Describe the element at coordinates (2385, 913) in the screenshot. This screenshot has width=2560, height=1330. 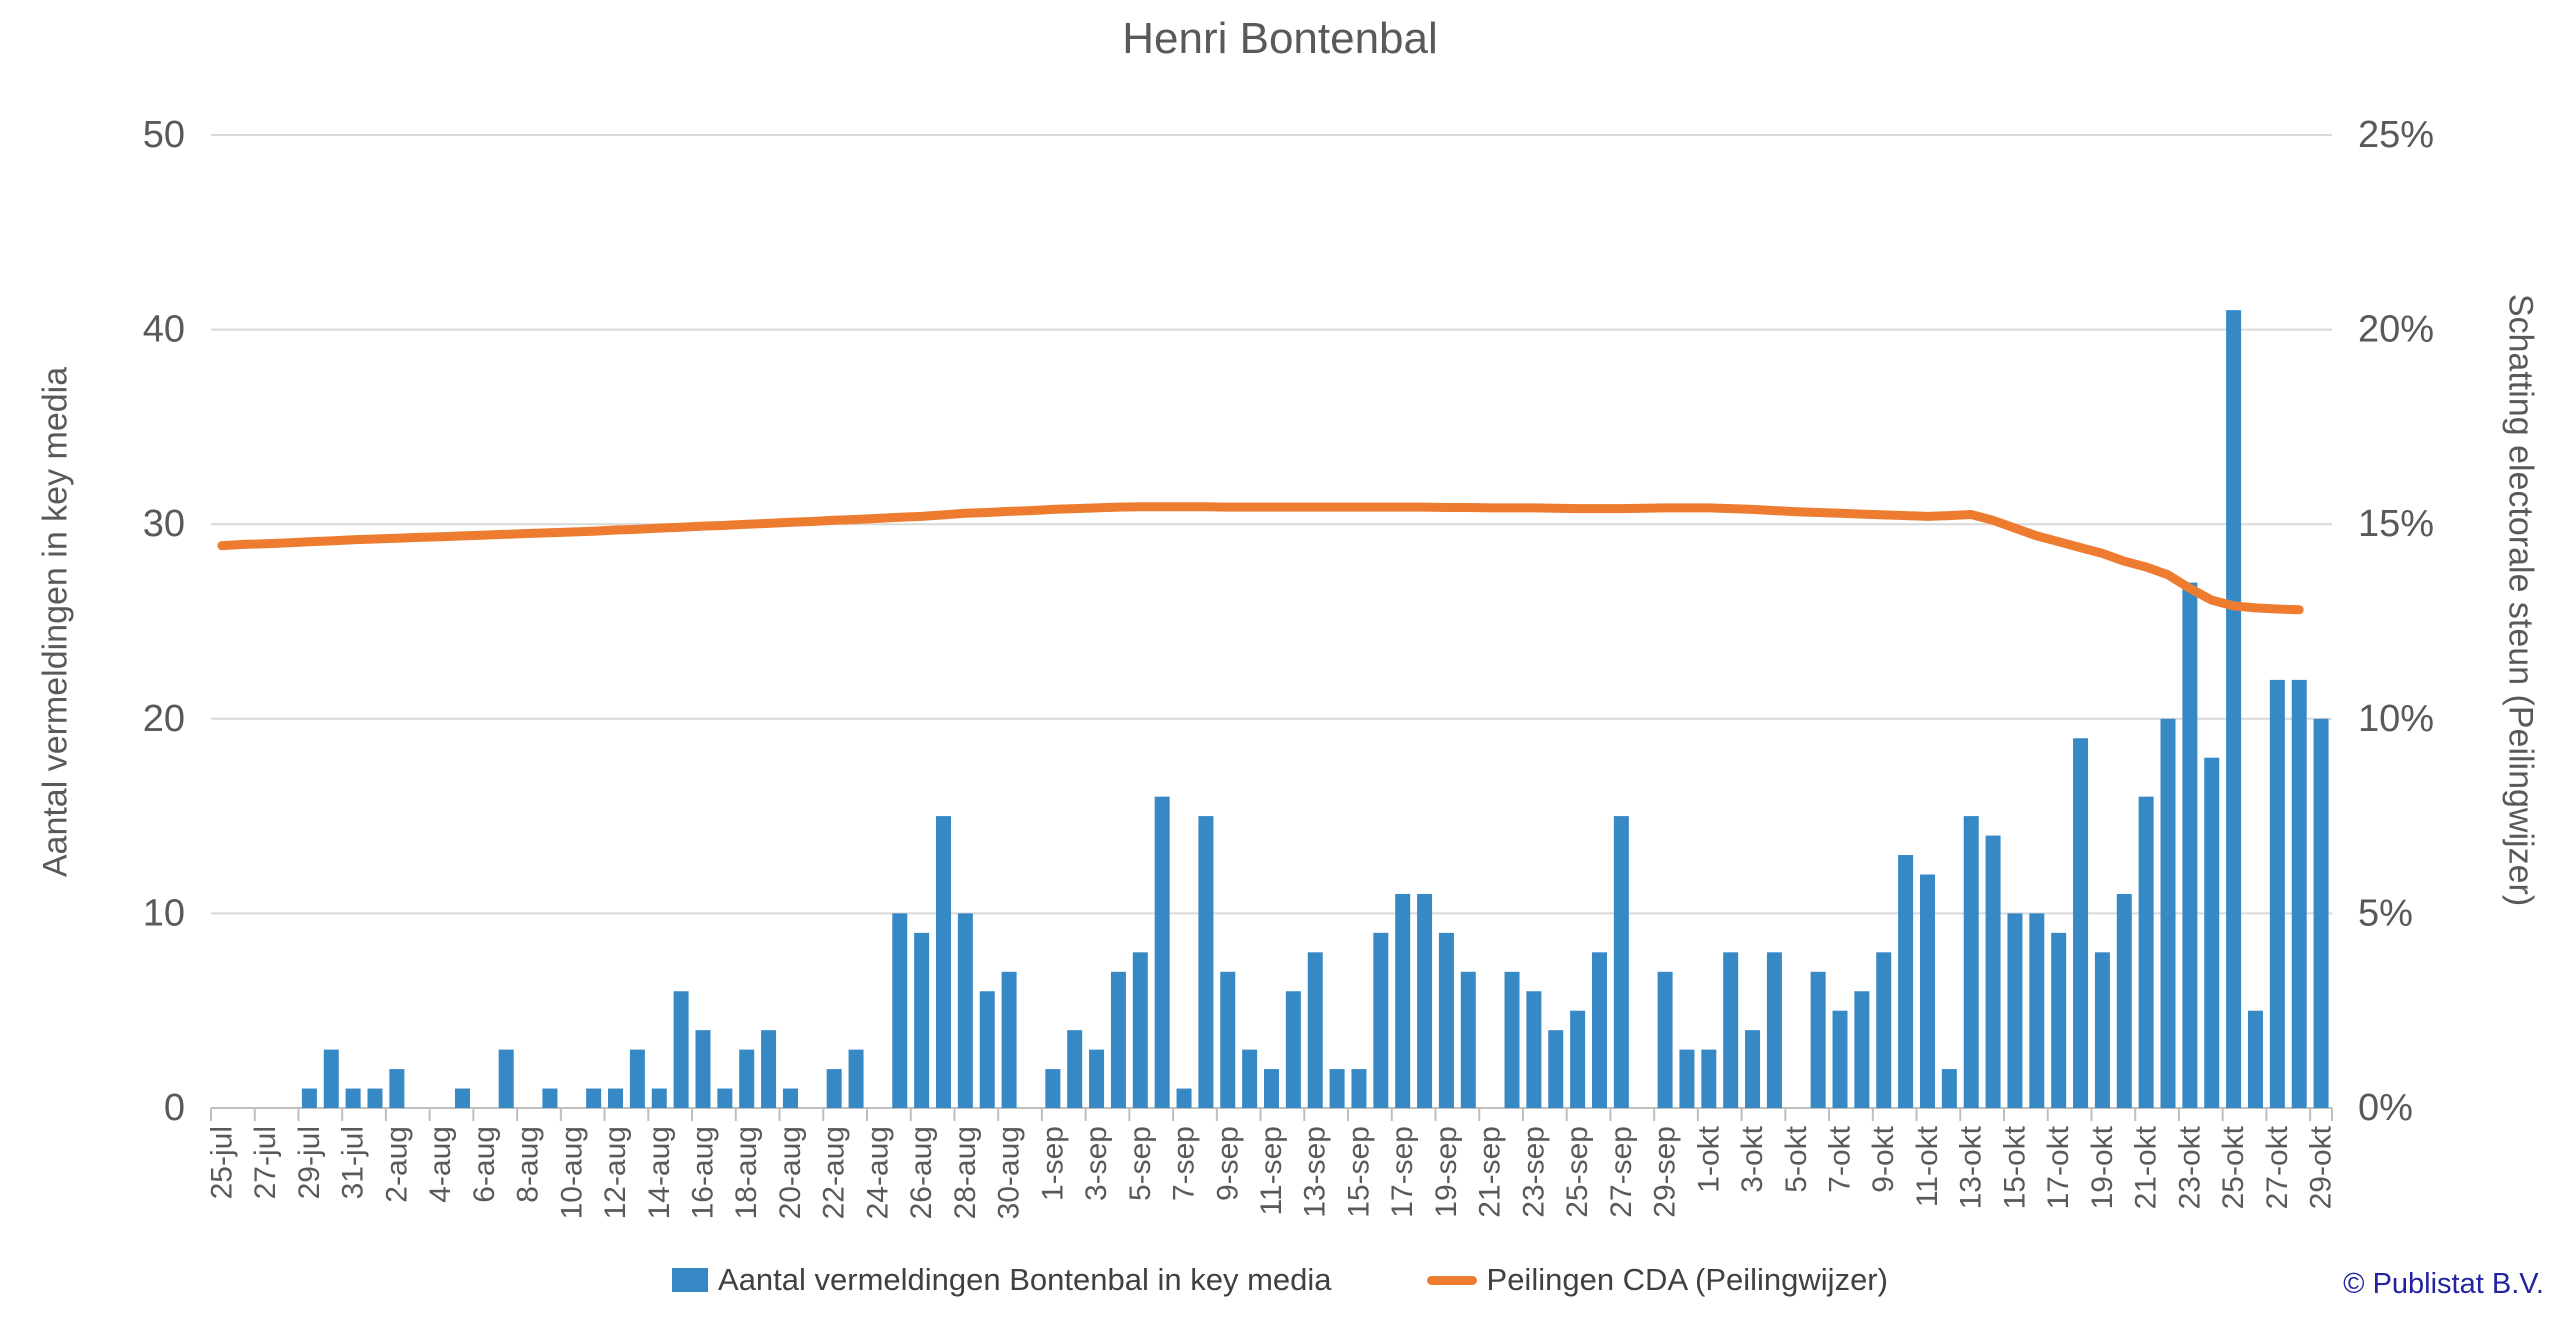
I see `right-axis-tick-label: 5%` at that location.